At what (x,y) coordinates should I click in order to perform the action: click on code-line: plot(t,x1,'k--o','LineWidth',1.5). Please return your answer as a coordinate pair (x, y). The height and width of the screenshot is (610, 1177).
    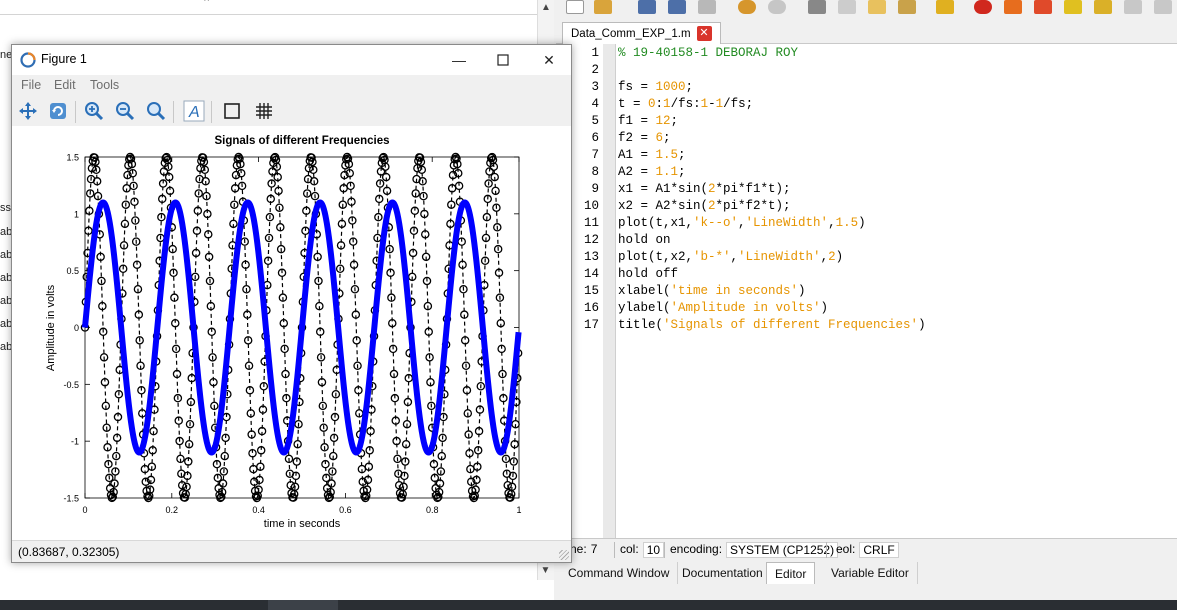
    Looking at the image, I should click on (742, 223).